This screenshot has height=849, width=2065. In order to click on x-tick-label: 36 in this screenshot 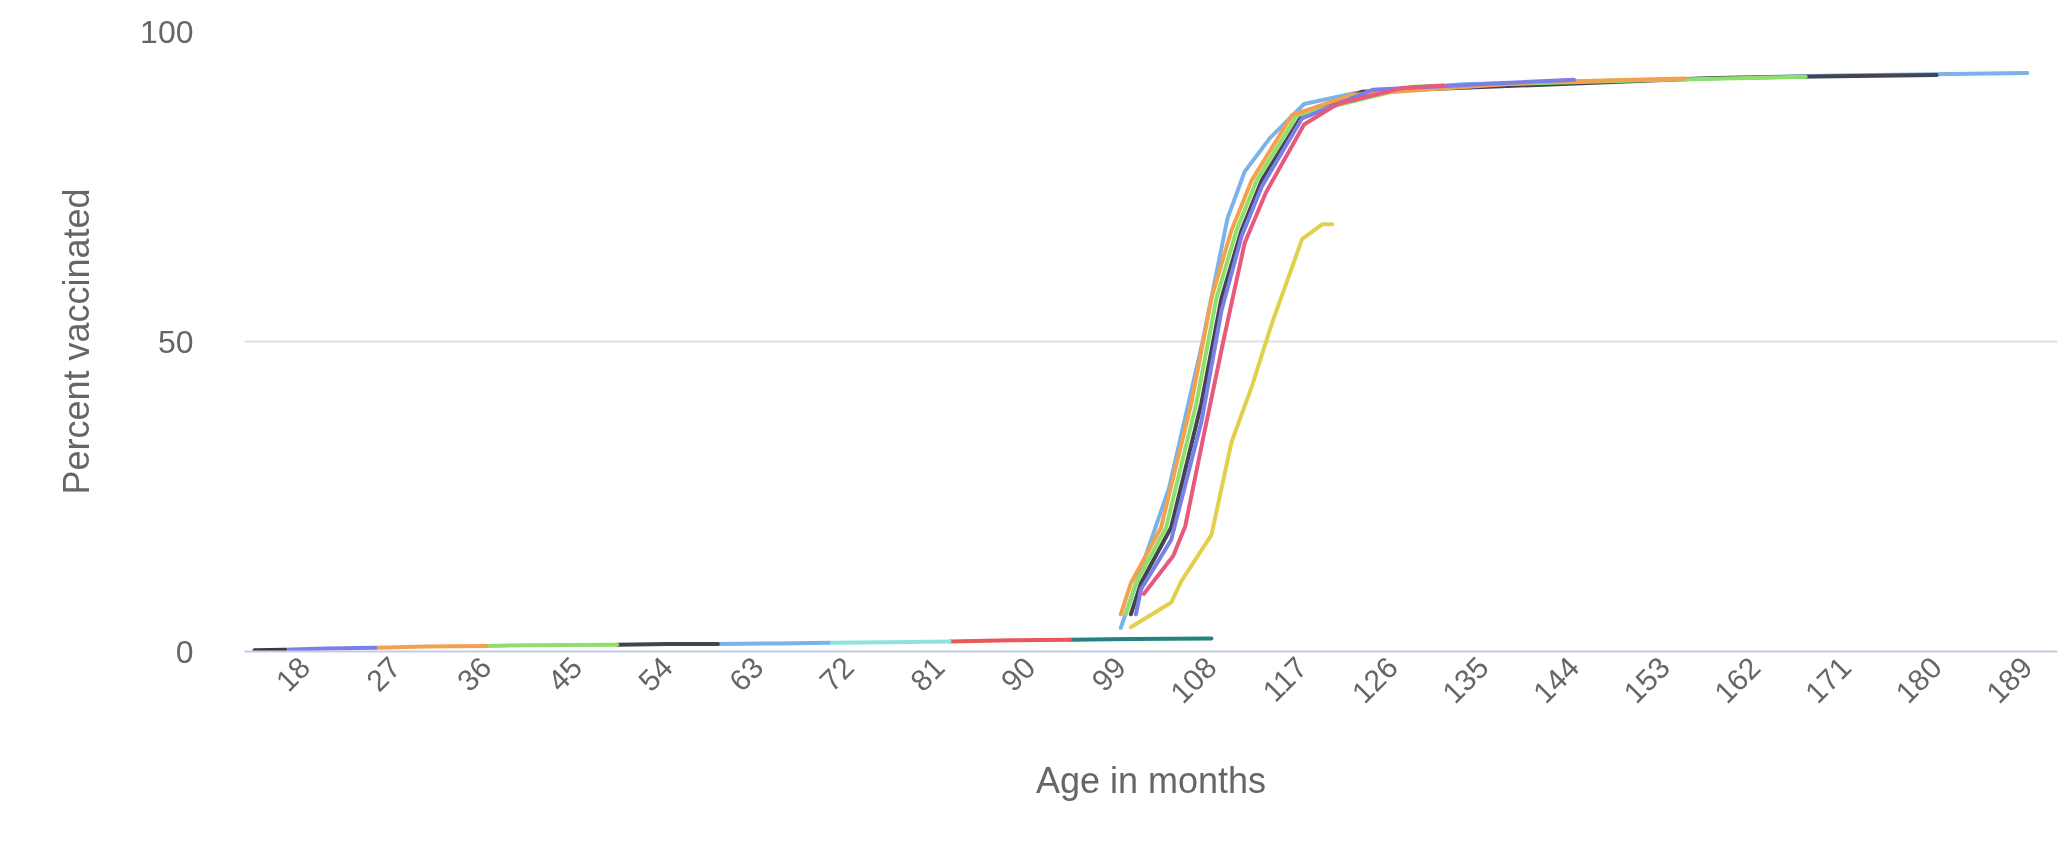, I will do `click(474, 674)`.